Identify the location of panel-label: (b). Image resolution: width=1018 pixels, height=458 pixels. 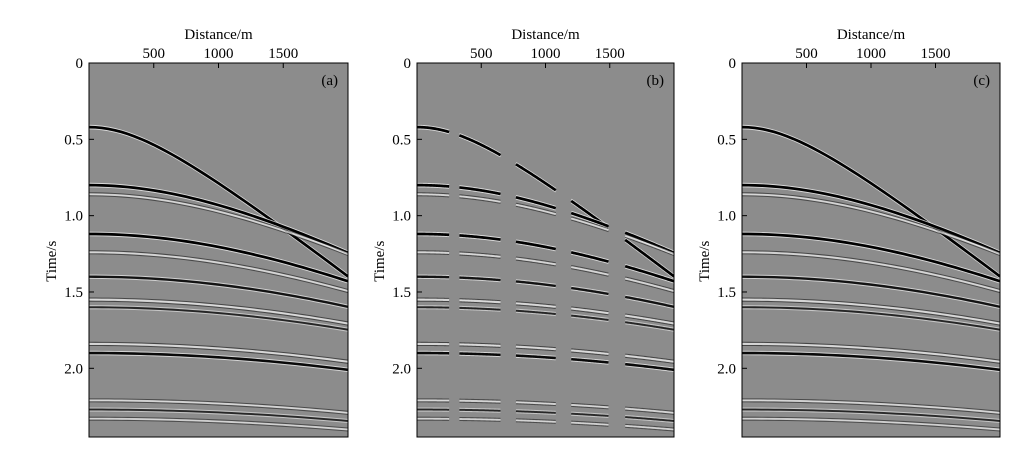
(656, 81).